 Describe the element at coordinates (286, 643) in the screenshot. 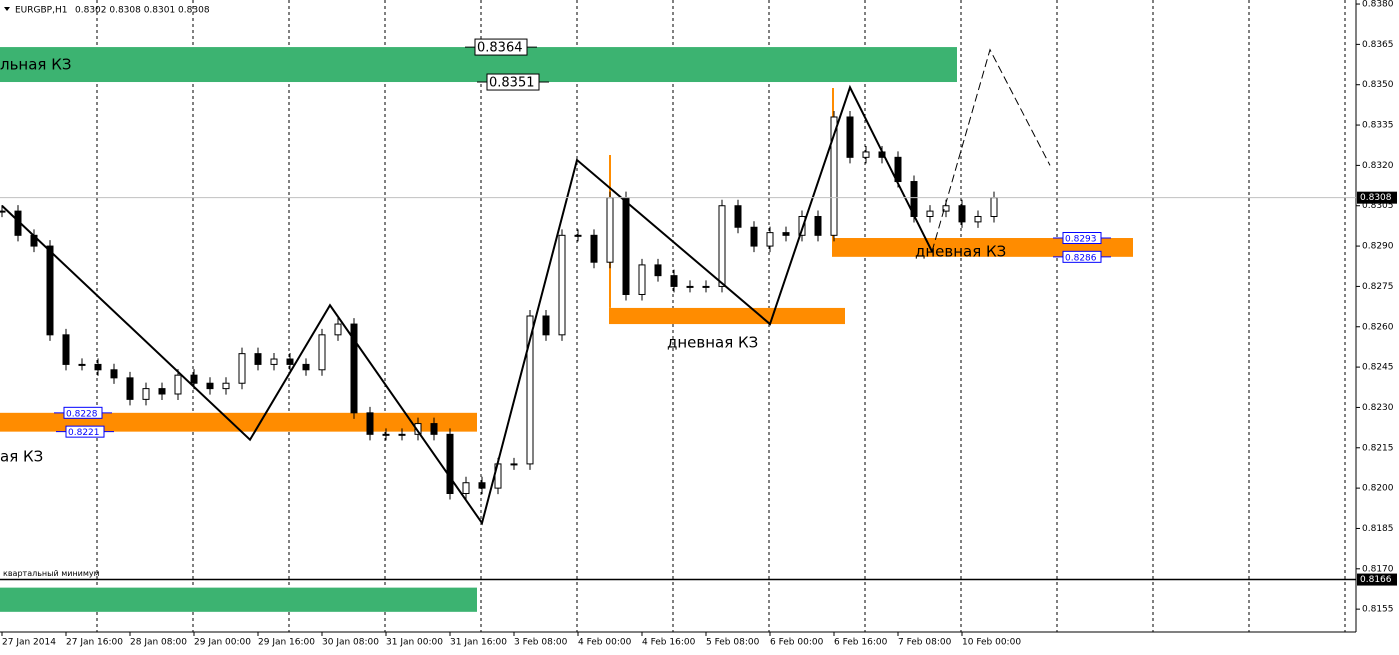

I see `time-label: 29 Jan 16:00` at that location.